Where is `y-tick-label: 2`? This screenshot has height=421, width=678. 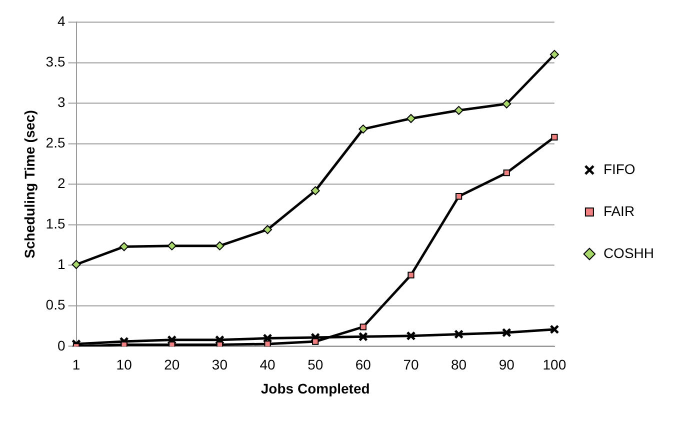 y-tick-label: 2 is located at coordinates (61, 183).